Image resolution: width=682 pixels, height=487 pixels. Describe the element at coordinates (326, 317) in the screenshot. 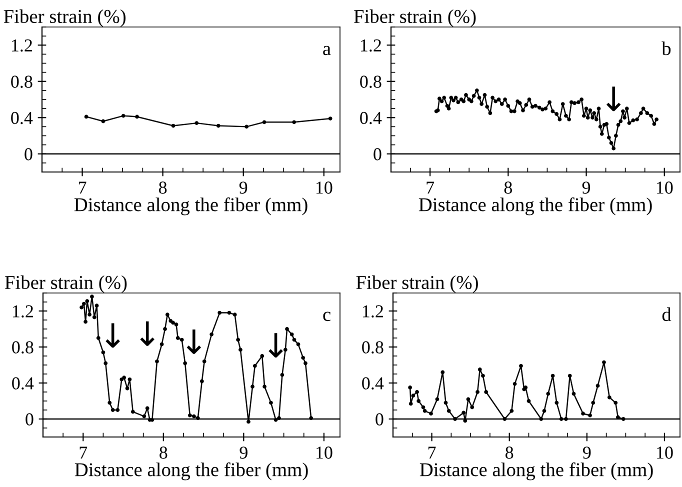

I see `annotation: c` at that location.